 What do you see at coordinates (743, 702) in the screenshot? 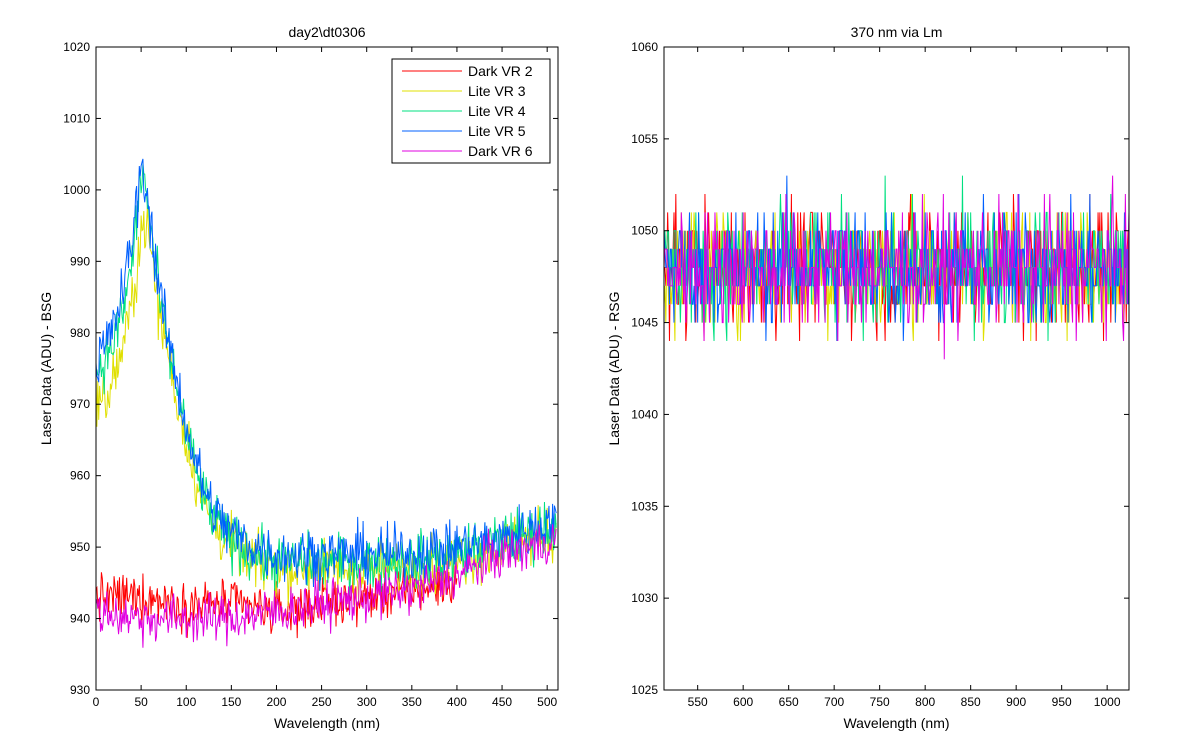
I see `right-x-tick-label: 600` at bounding box center [743, 702].